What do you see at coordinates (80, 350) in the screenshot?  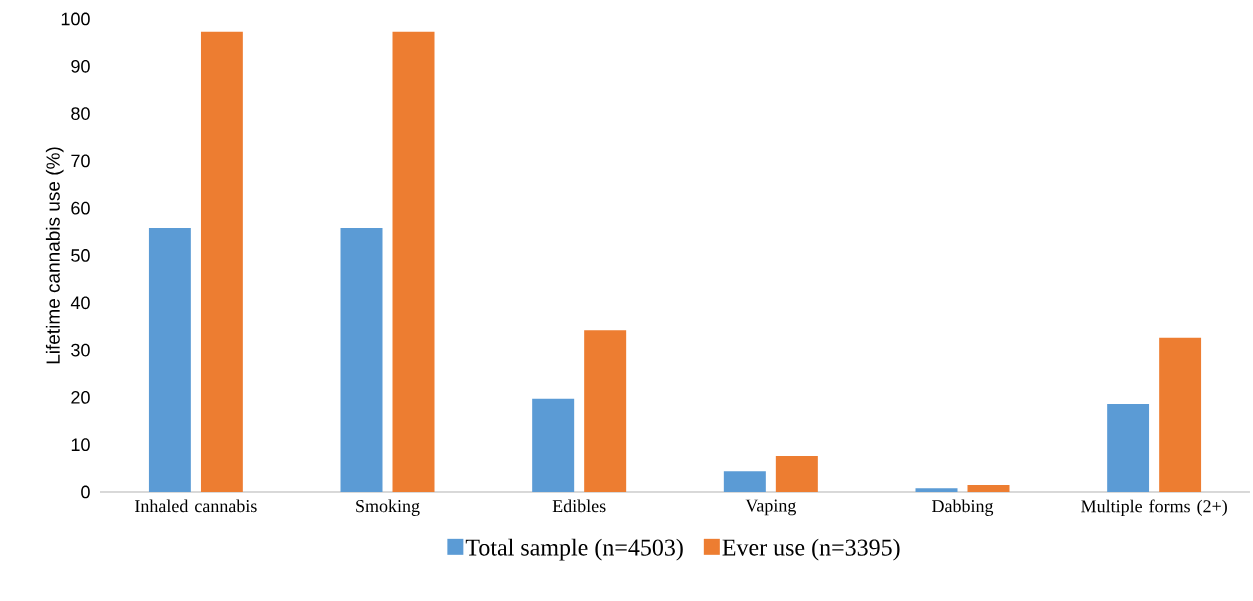 I see `y-tick-label: 30` at bounding box center [80, 350].